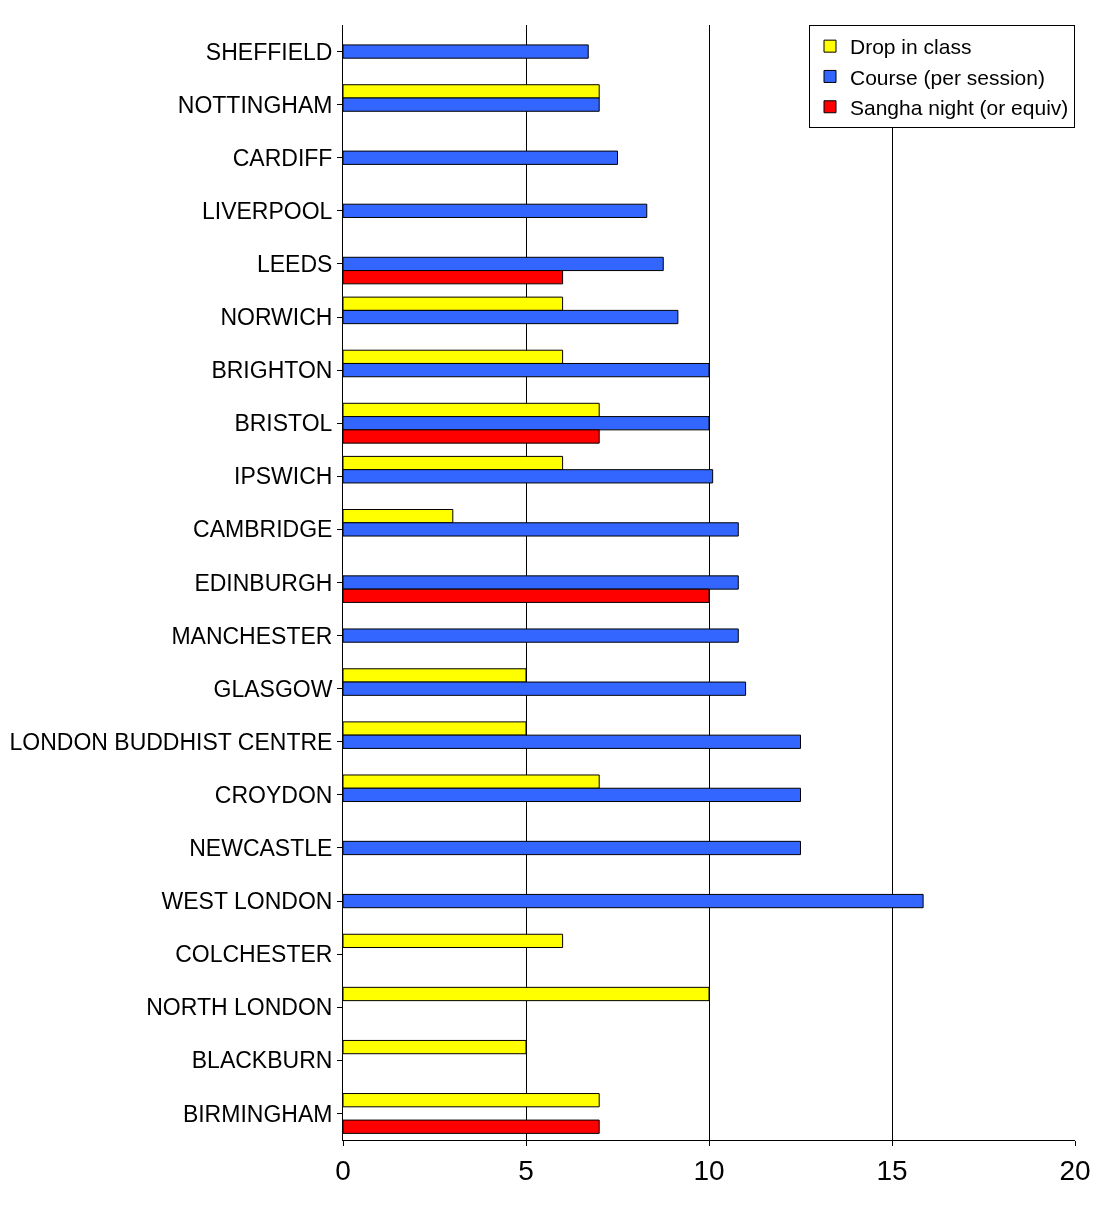 The image size is (1101, 1220). What do you see at coordinates (273, 688) in the screenshot?
I see `y-tick-label: GLASGOW` at bounding box center [273, 688].